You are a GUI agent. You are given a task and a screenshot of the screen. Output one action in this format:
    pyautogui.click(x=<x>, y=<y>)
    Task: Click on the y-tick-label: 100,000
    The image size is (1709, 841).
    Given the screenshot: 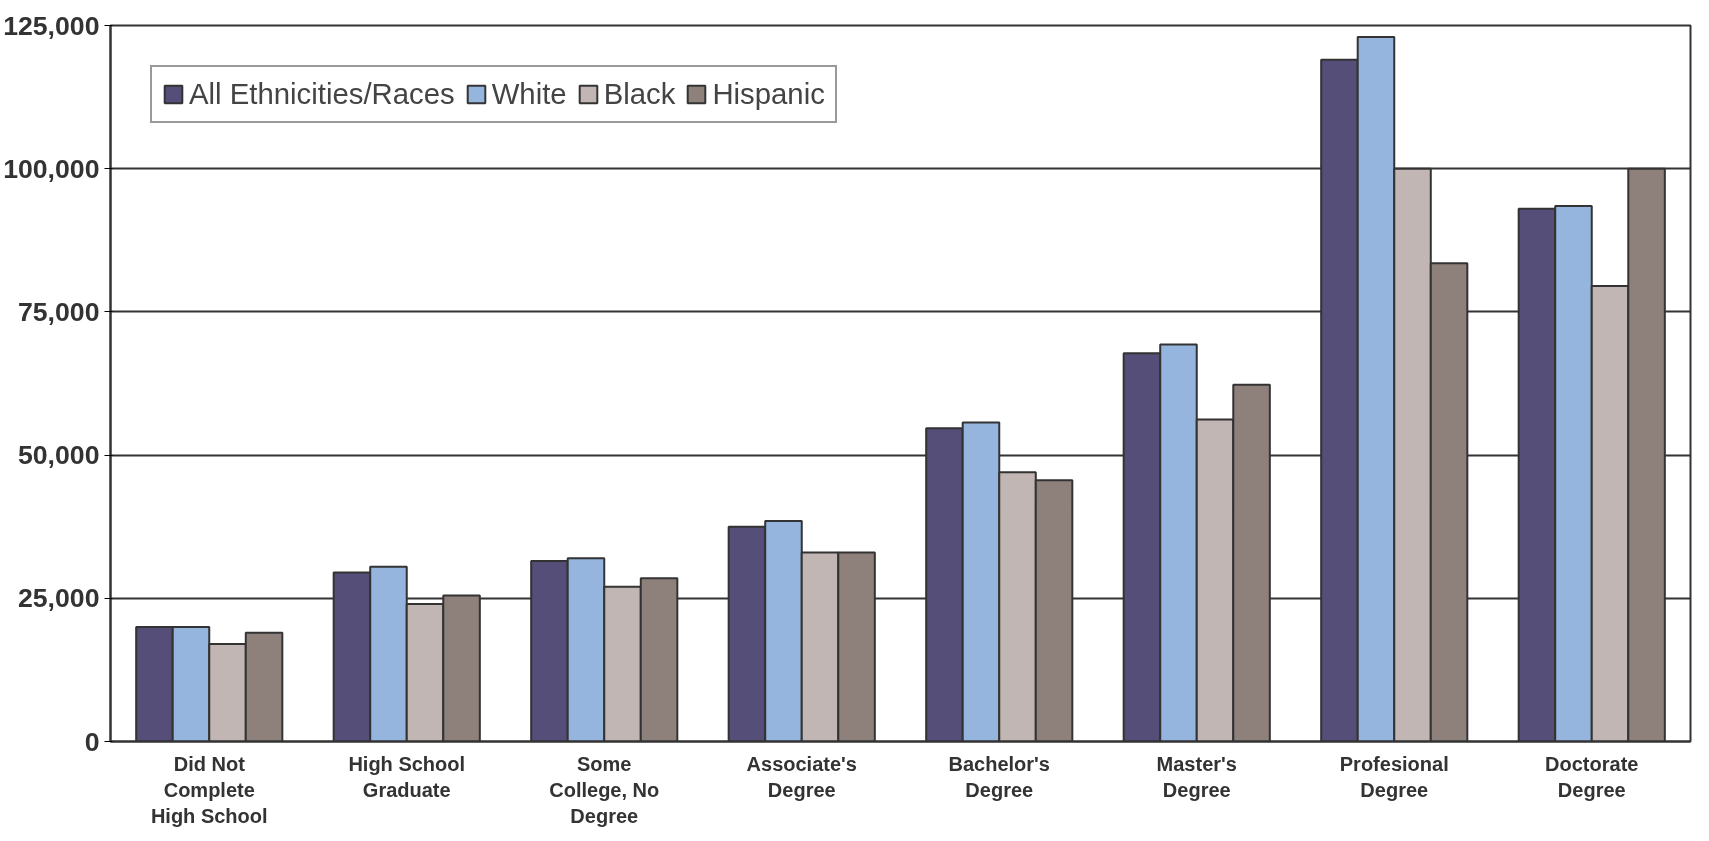 What is the action you would take?
    pyautogui.click(x=51, y=168)
    